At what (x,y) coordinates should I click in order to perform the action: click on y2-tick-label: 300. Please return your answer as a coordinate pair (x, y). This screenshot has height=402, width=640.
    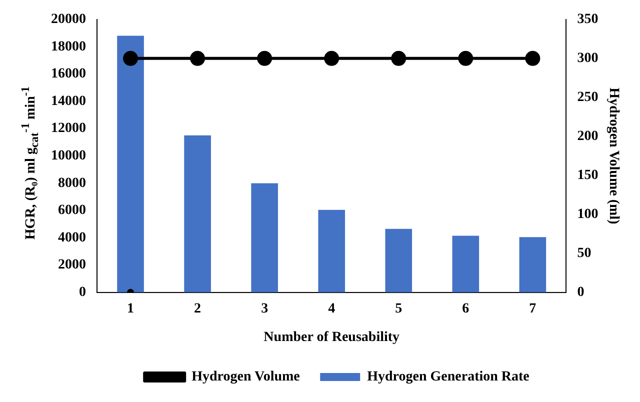
    Looking at the image, I should click on (587, 58).